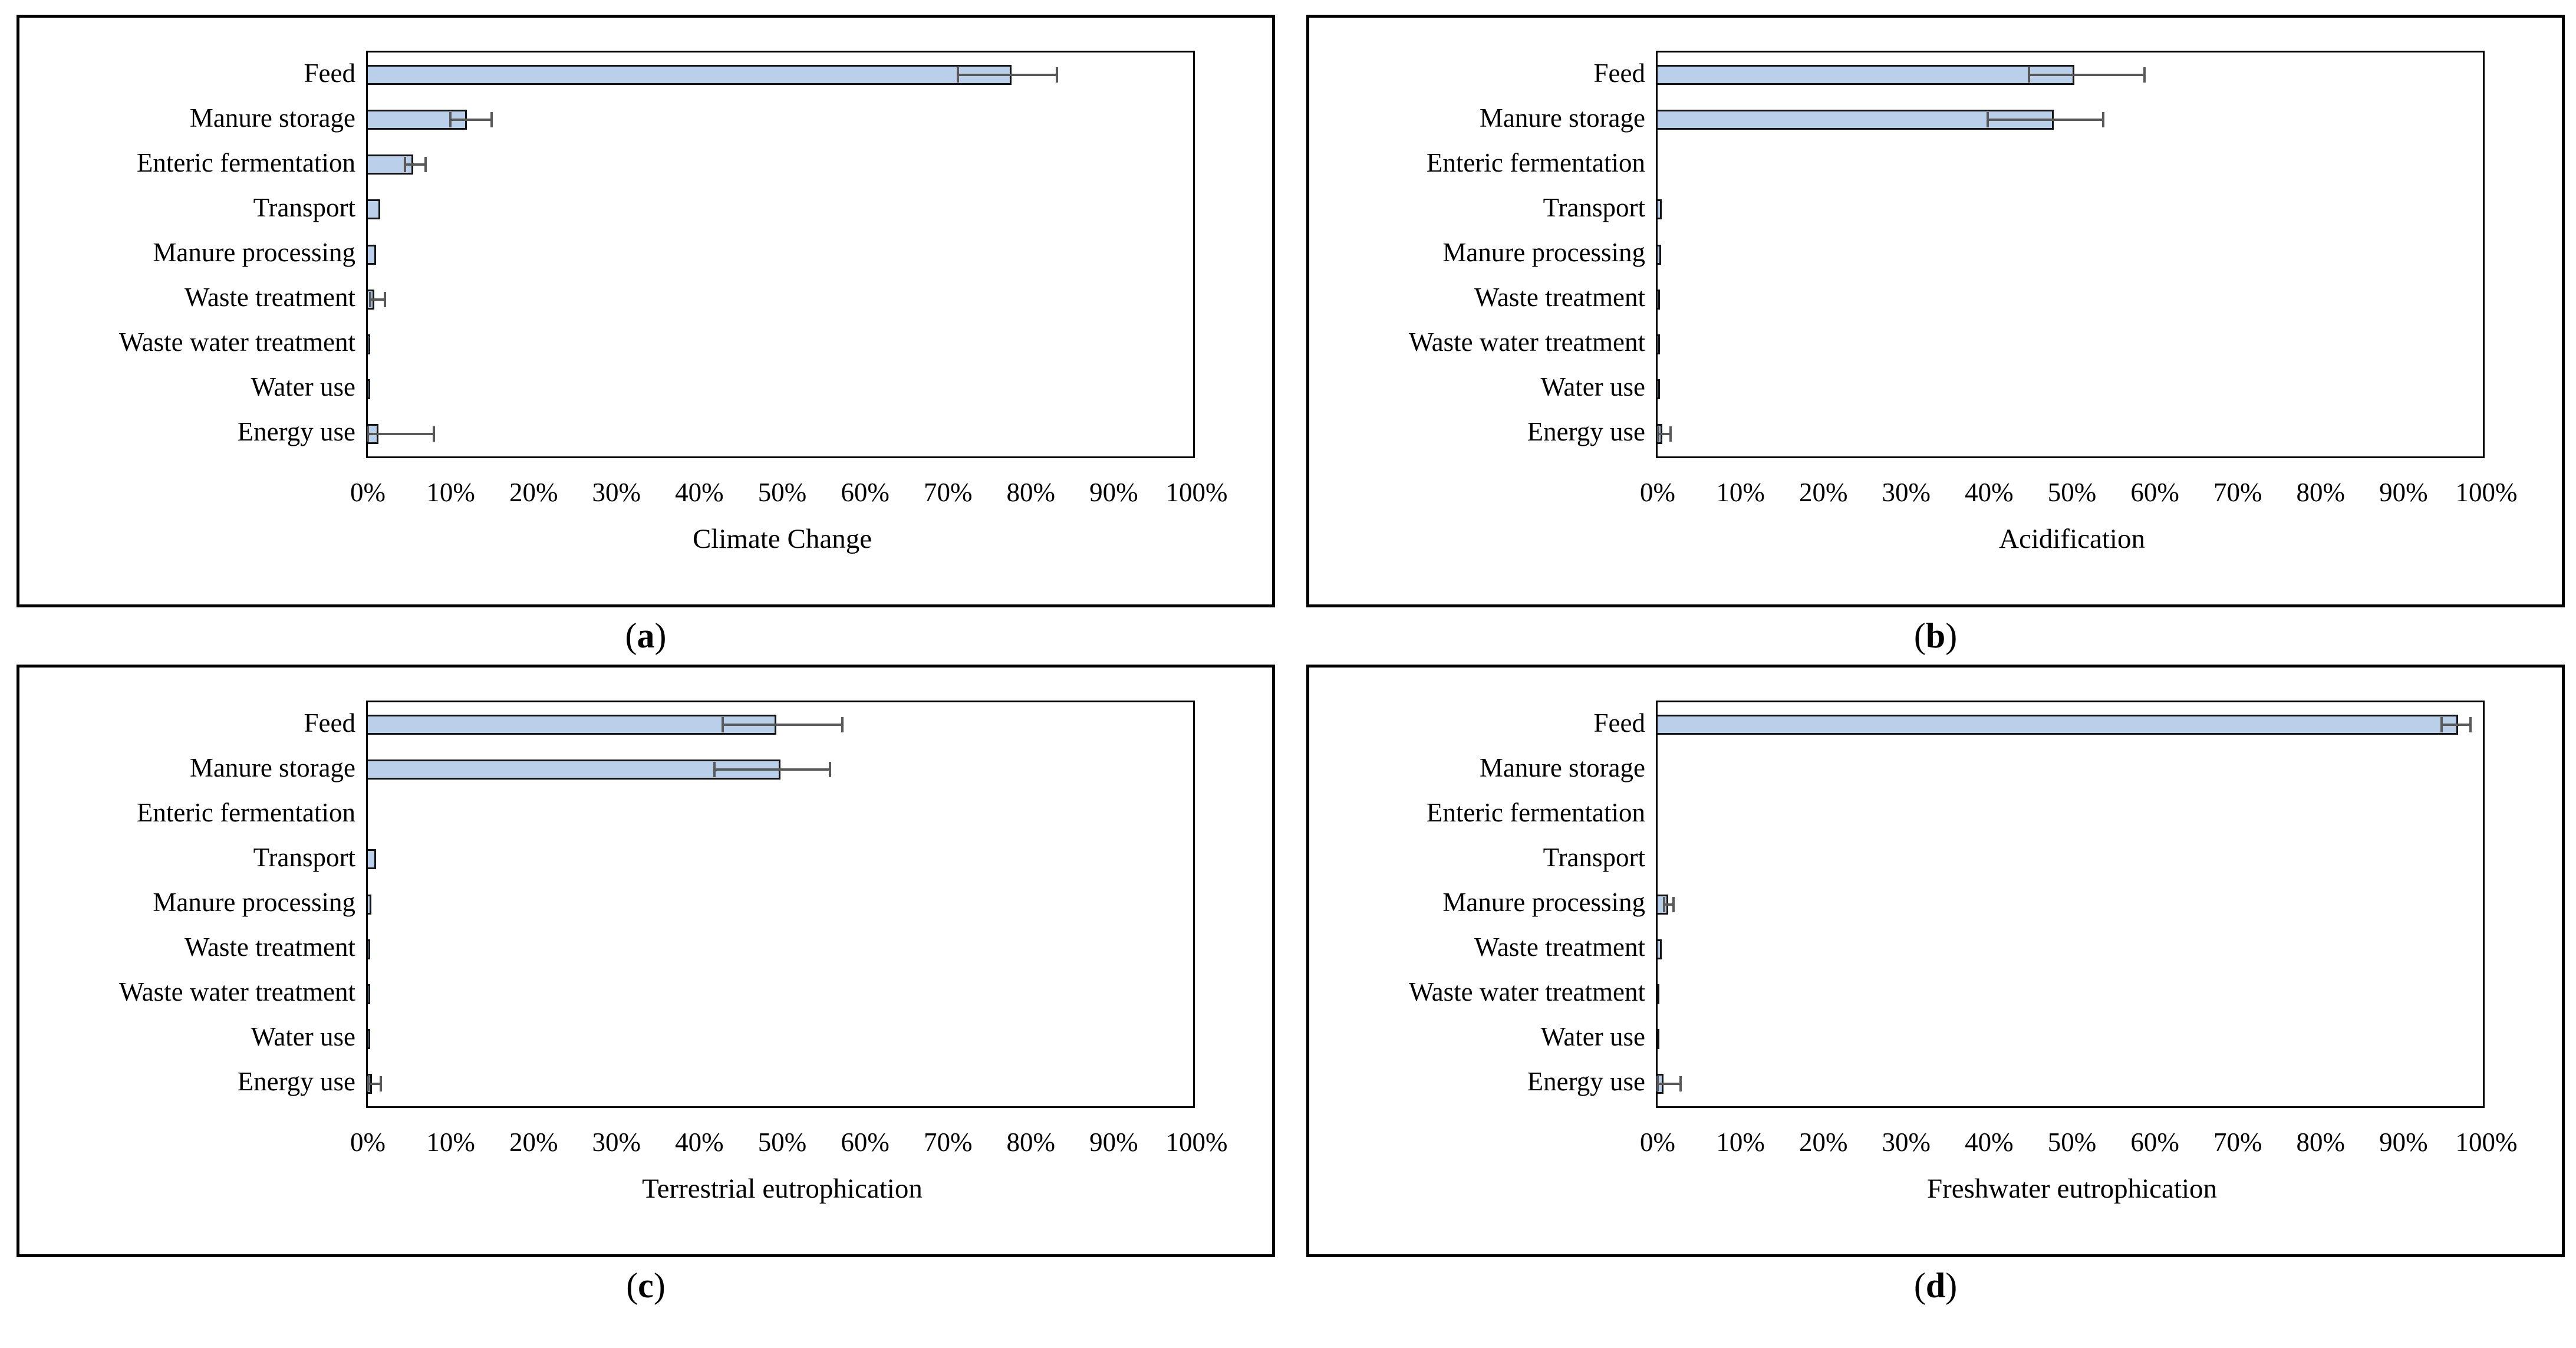  Describe the element at coordinates (782, 1188) in the screenshot. I see `x-axis-title: Terrestrial eutrophication` at that location.